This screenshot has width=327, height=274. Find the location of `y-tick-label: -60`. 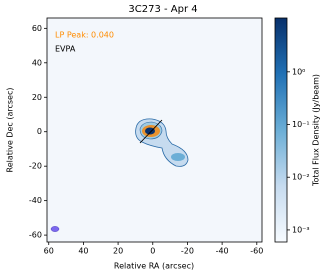

y-tick-label: -60 is located at coordinates (35, 235).